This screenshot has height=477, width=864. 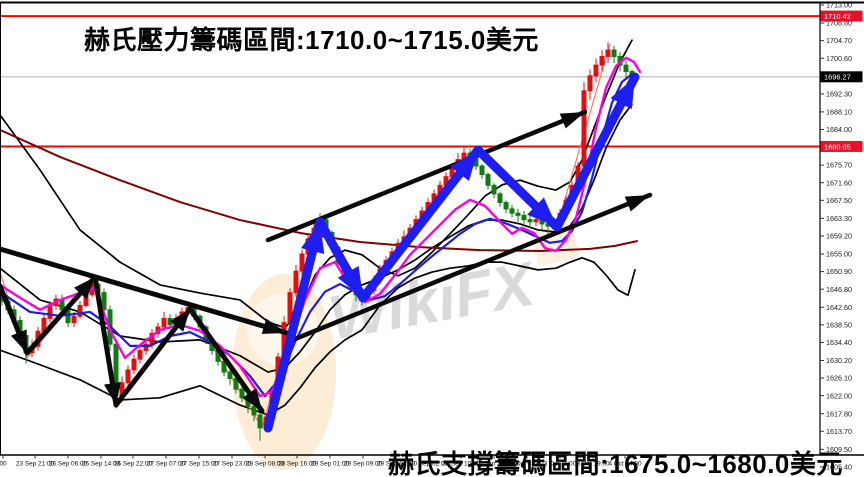 What do you see at coordinates (837, 146) in the screenshot?
I see `support-label-text: 1680.05` at bounding box center [837, 146].